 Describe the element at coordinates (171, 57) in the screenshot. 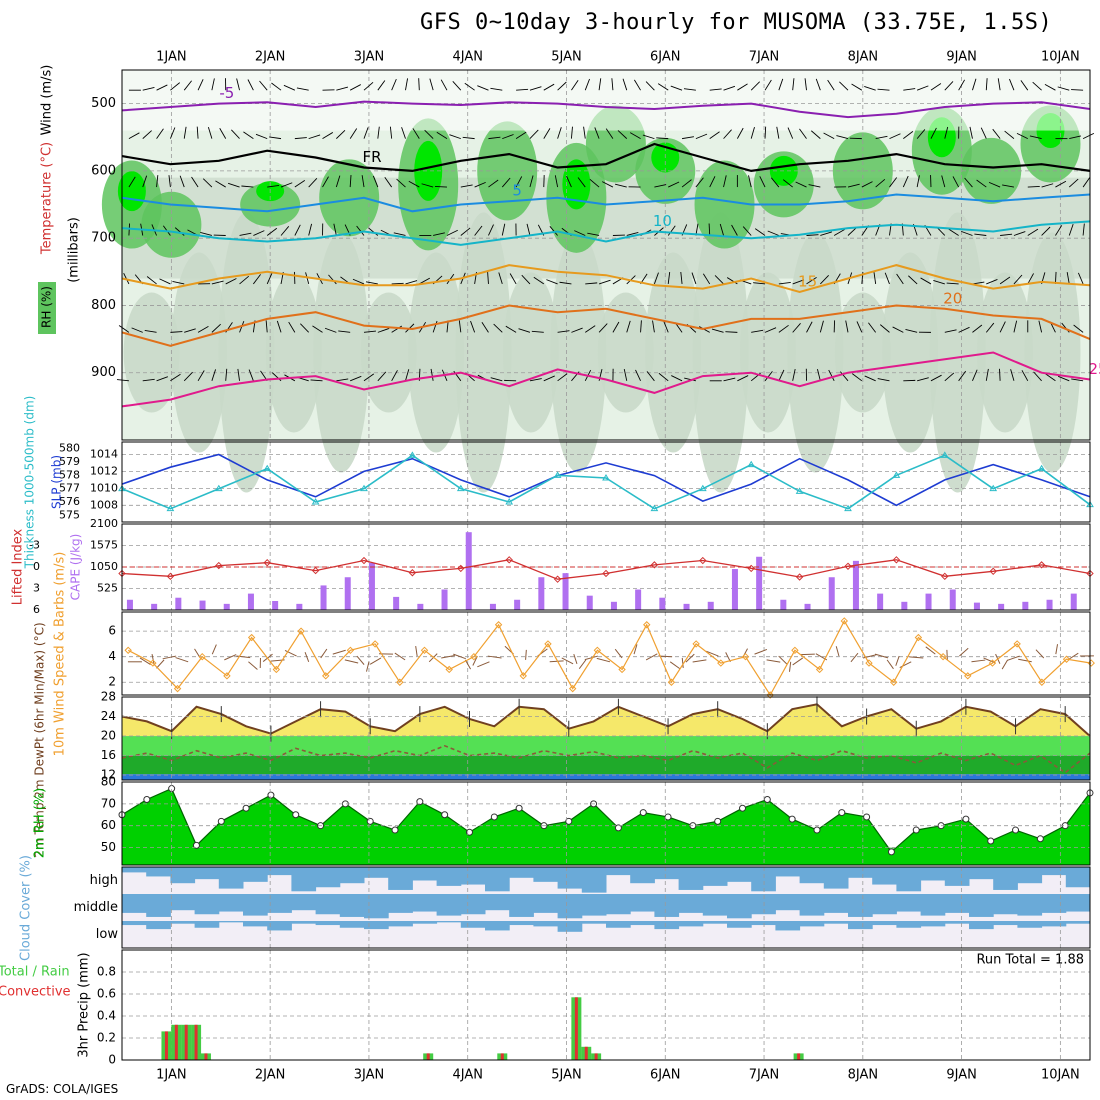

I see `date-label-top: 1JAN` at that location.